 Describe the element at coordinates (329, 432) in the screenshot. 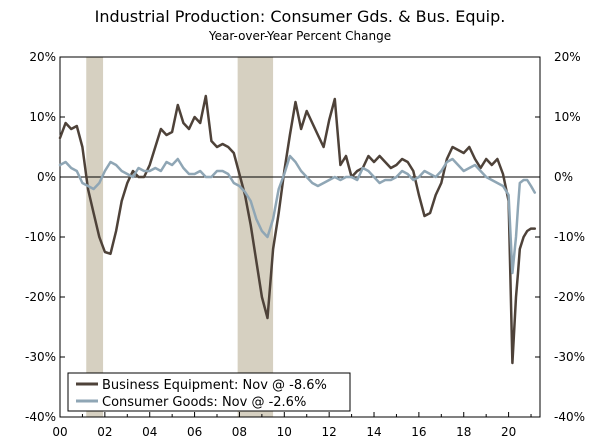

I see `x-tick-label: 12` at that location.